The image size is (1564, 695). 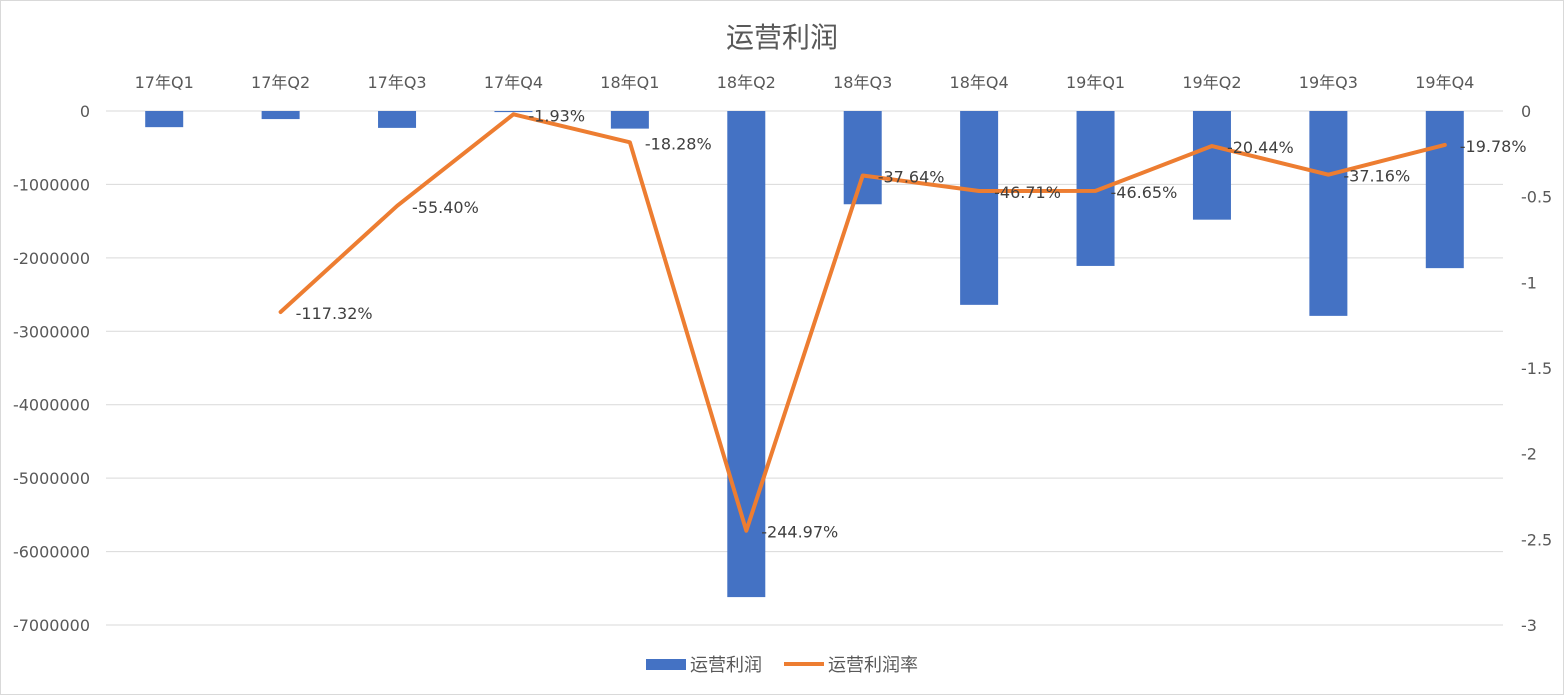 I want to click on x-tick-label: 18年Q4, so click(x=979, y=82).